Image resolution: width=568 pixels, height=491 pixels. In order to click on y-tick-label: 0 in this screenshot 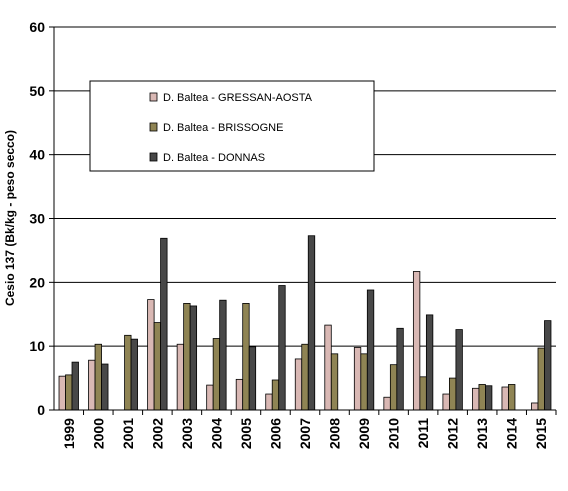, I will do `click(41, 410)`.